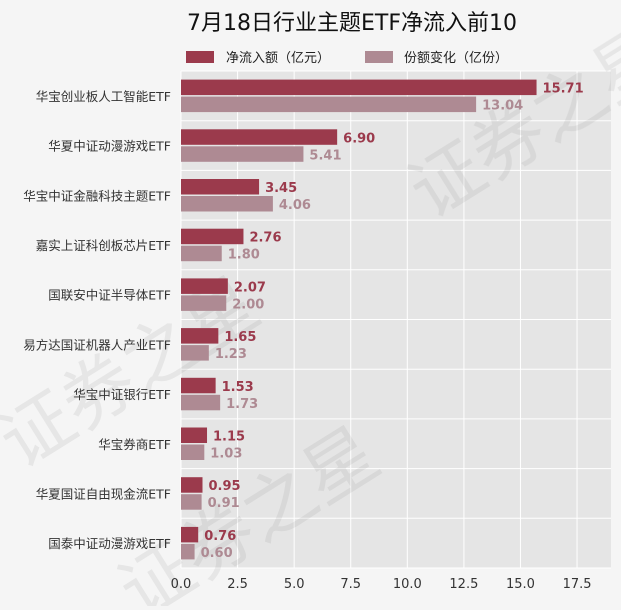 This screenshot has height=610, width=621. Describe the element at coordinates (520, 584) in the screenshot. I see `x-tick-label: 15.0` at that location.